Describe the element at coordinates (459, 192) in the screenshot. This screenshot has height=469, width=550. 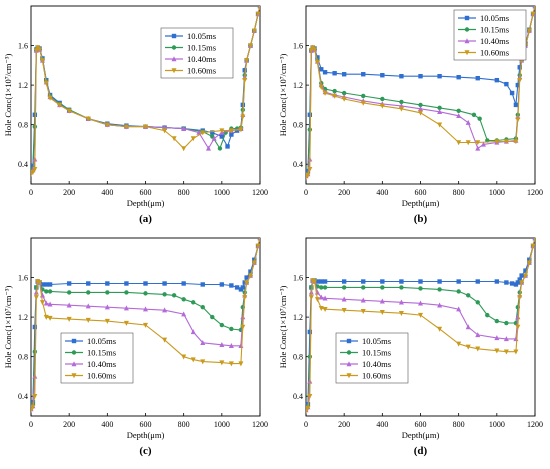
I see `x-tick-label: 800` at that location.